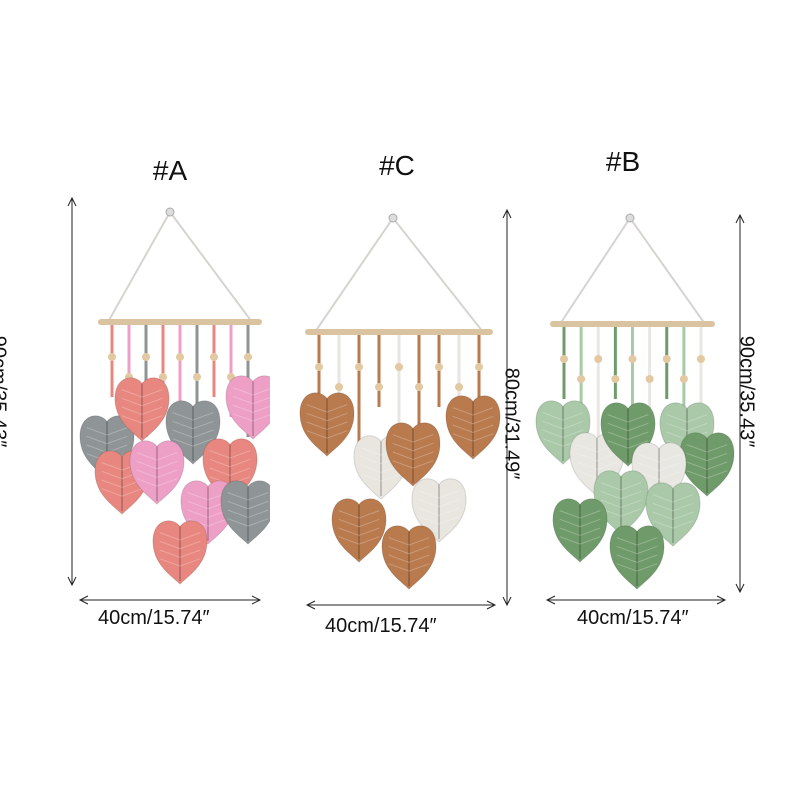  I want to click on variant-label: #B, so click(623, 161).